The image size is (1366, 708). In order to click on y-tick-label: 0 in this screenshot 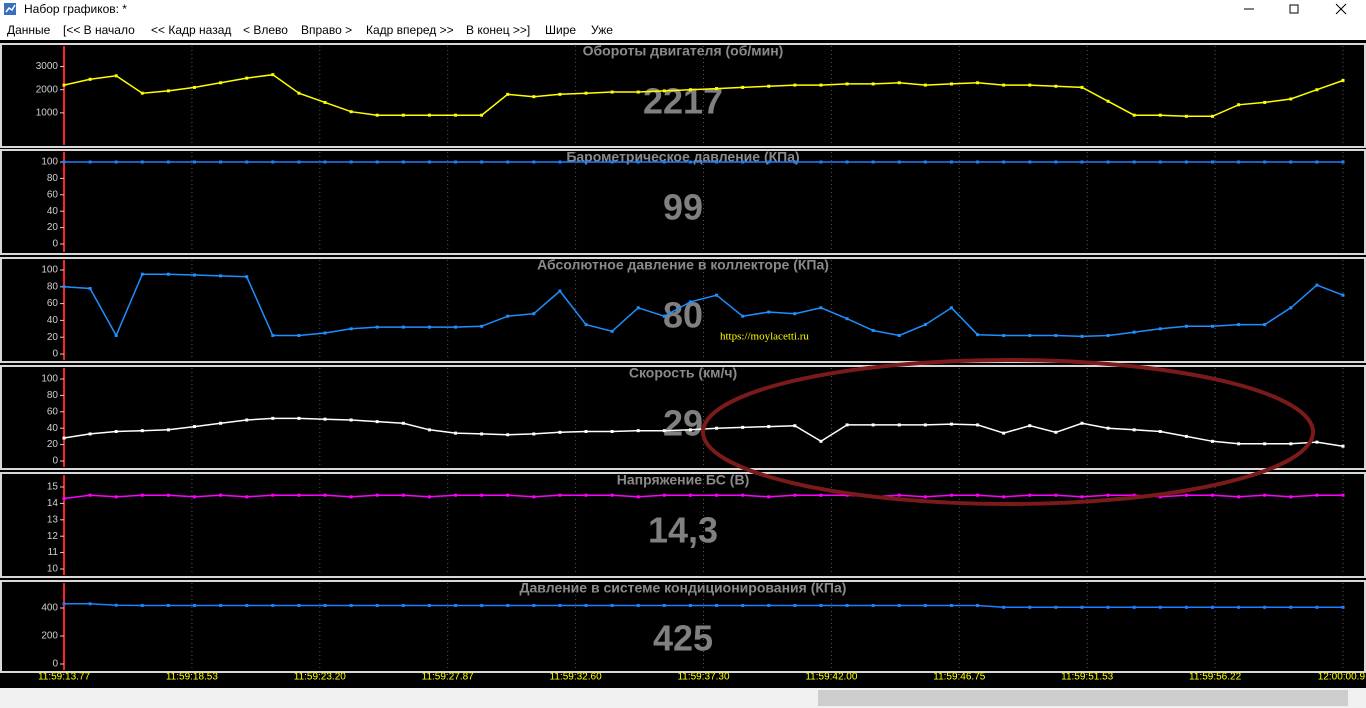, I will do `click(55, 664)`.